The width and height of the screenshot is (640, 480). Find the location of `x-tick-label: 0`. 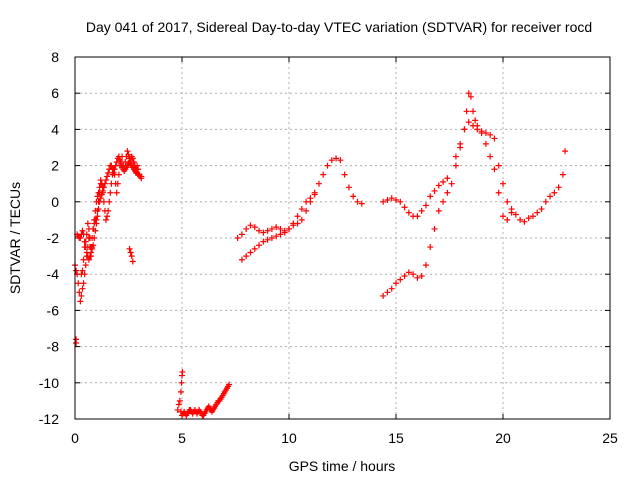

x-tick-label: 0 is located at coordinates (75, 438).